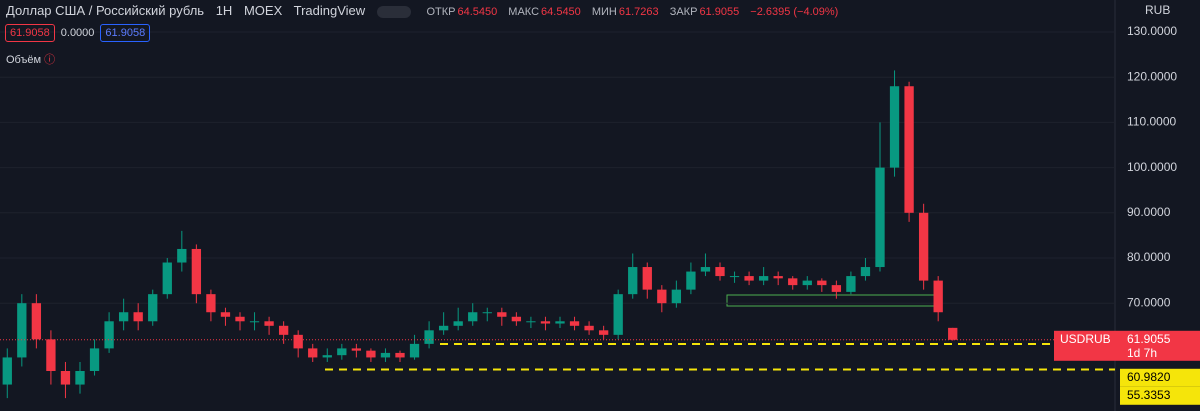 The image size is (1200, 411). I want to click on change: −2.6395 (−4.09%), so click(794, 12).